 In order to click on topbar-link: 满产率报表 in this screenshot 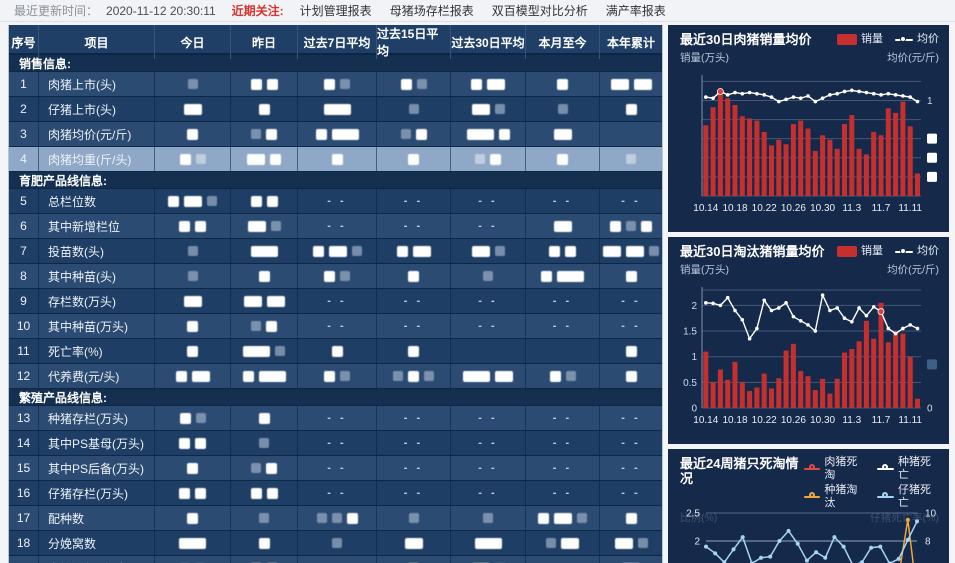, I will do `click(635, 11)`.